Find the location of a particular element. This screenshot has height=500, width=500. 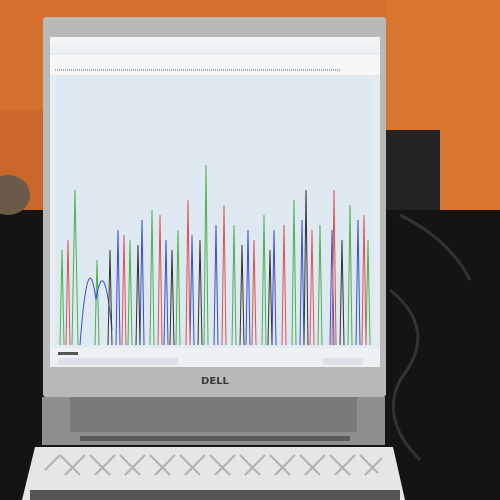

vent is located at coordinates (215, 438).